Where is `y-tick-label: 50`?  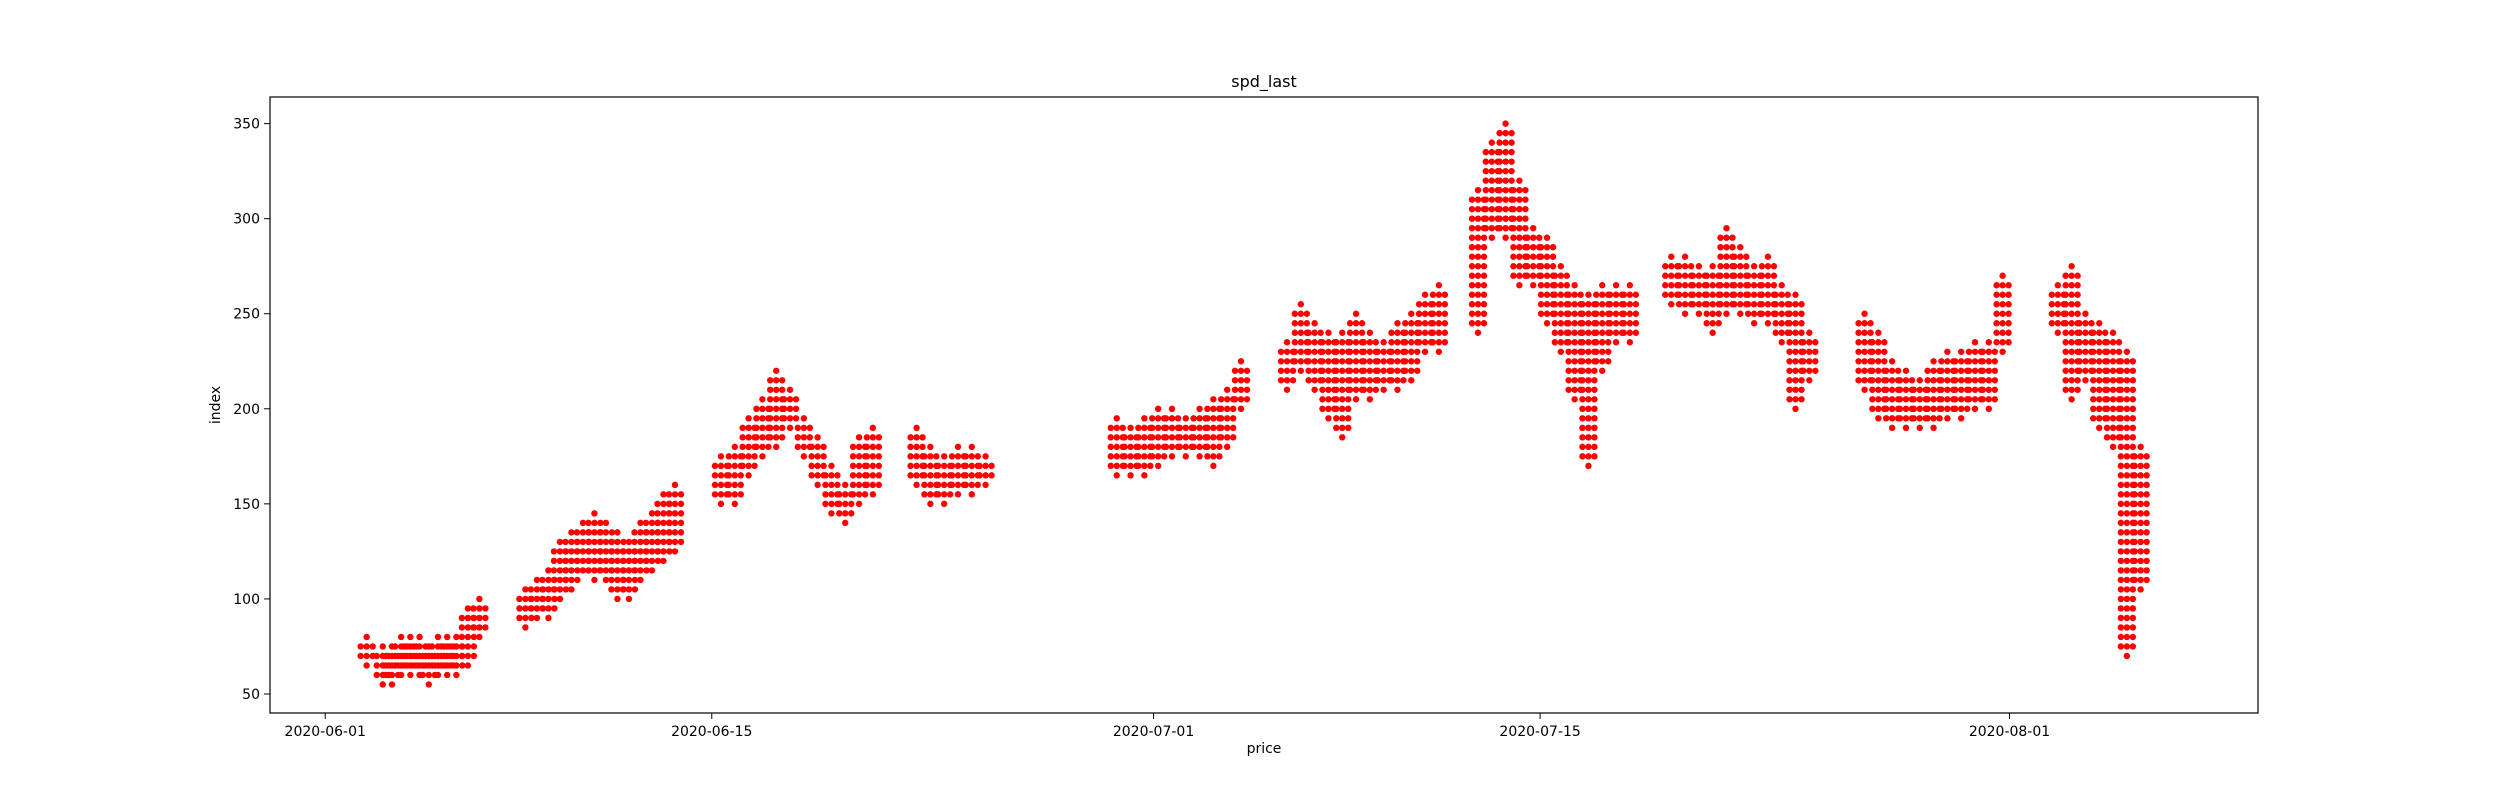
y-tick-label: 50 is located at coordinates (251, 695).